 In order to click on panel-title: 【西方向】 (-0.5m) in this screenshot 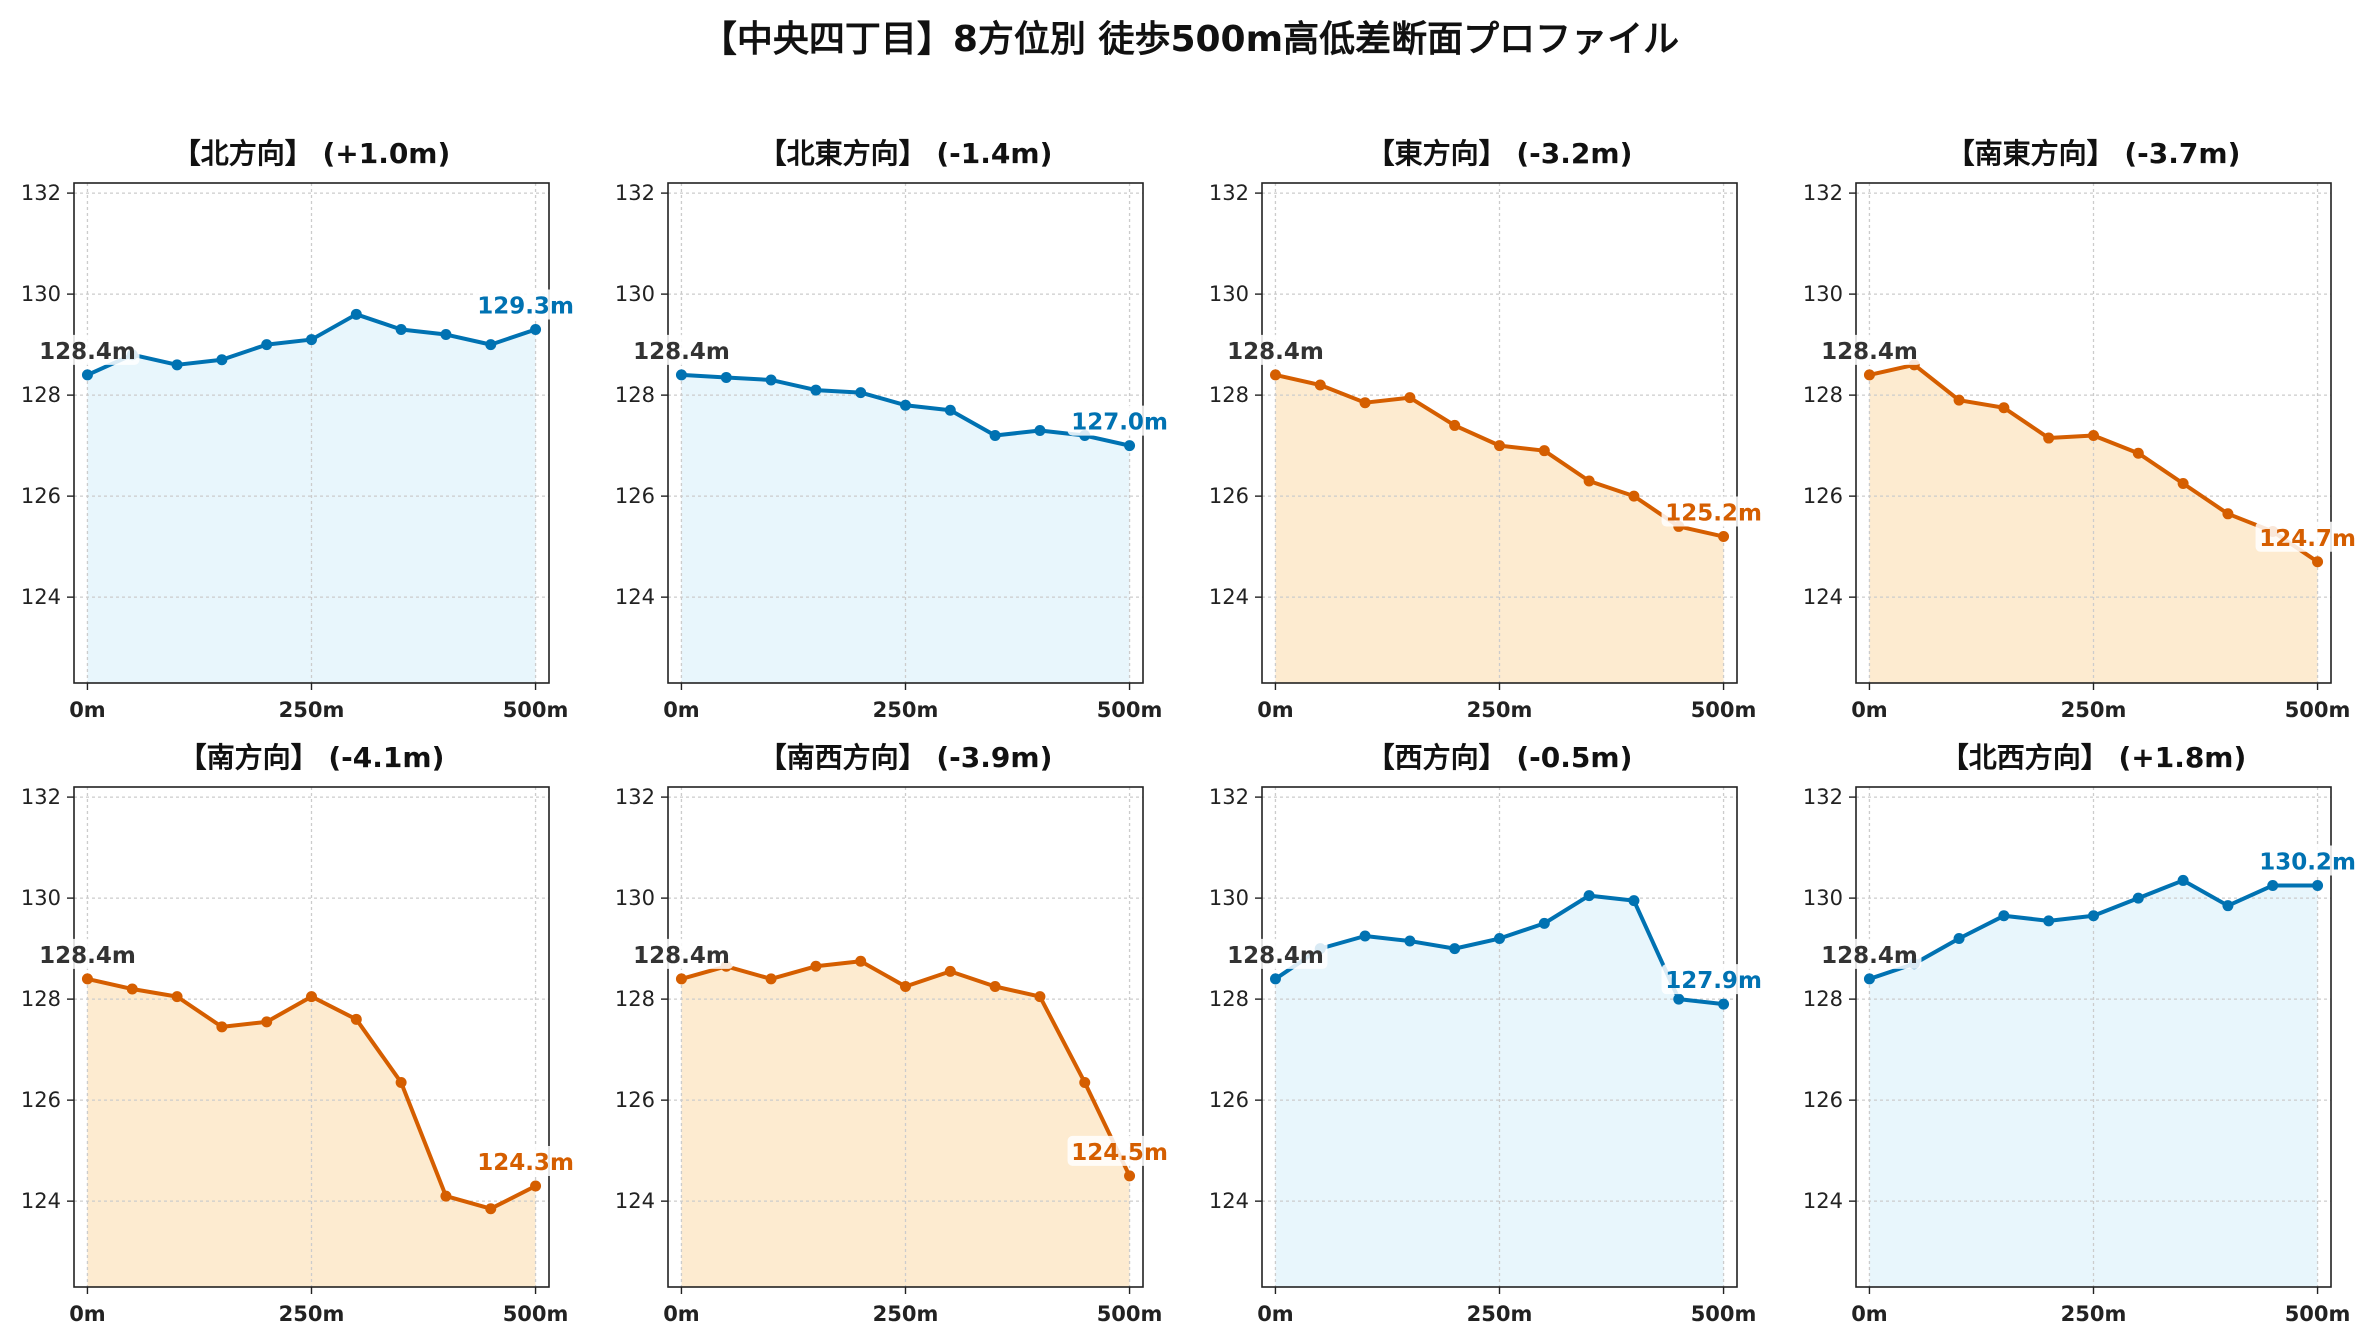, I will do `click(1500, 757)`.